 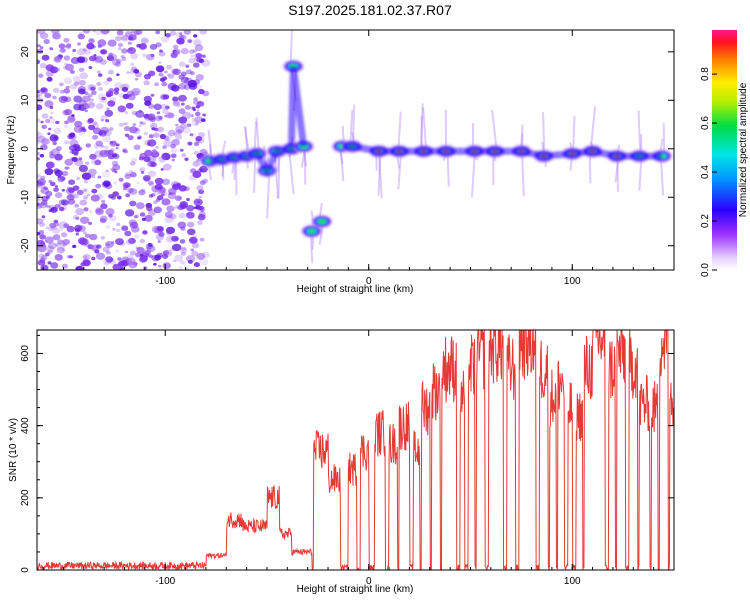 I want to click on colorbar-tick-label: 0.4, so click(x=705, y=172).